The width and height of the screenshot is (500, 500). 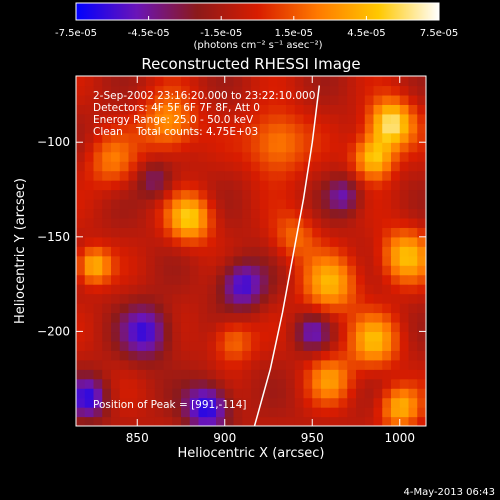 I want to click on colorbar-unit-label: (photons cm⁻² s⁻¹ asec⁻²), so click(x=257, y=45).